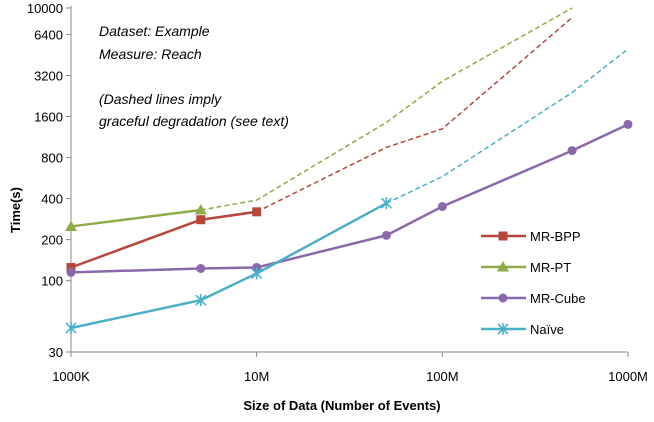  I want to click on legend-label: MR-BPP, so click(555, 236).